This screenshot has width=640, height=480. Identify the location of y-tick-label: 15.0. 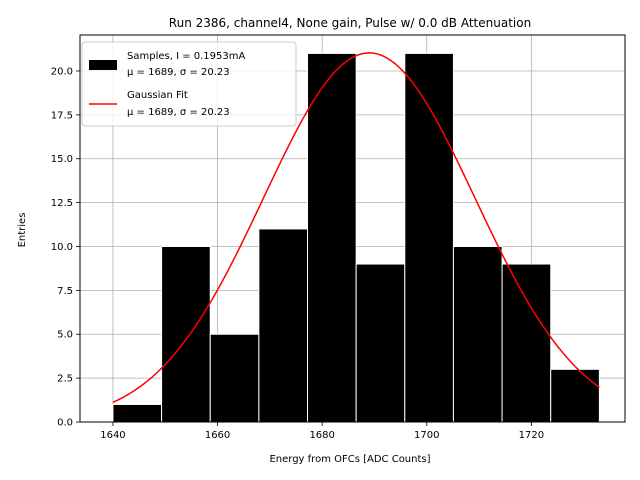
(62, 159).